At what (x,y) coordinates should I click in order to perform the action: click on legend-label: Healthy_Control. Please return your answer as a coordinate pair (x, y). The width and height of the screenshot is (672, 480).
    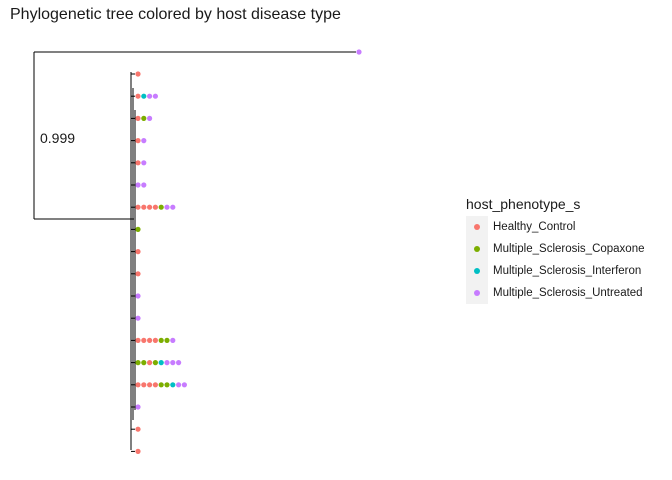
    Looking at the image, I should click on (534, 227).